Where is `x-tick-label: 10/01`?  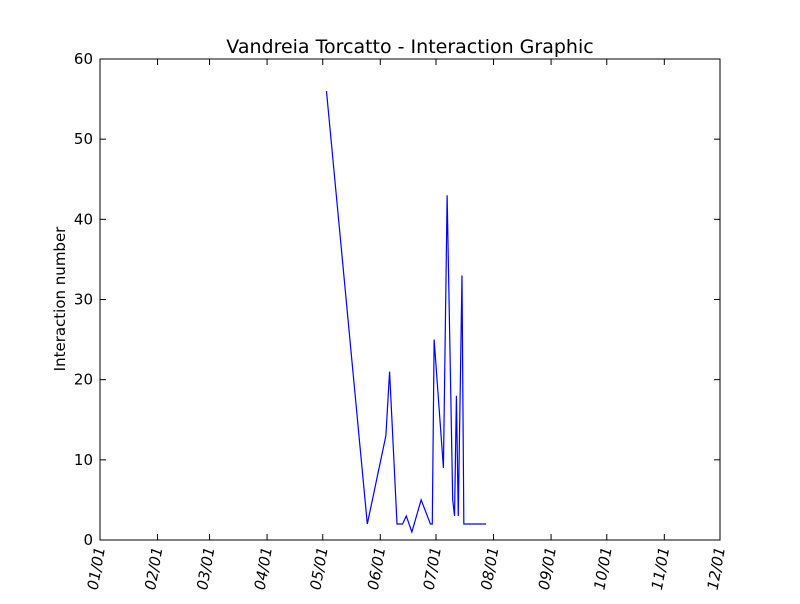
x-tick-label: 10/01 is located at coordinates (602, 569).